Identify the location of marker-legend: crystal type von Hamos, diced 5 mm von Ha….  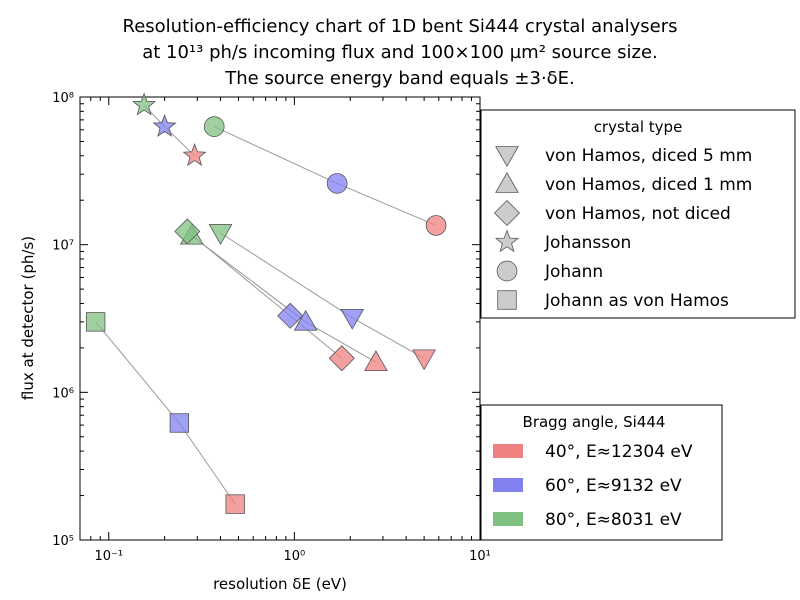
(638, 214).